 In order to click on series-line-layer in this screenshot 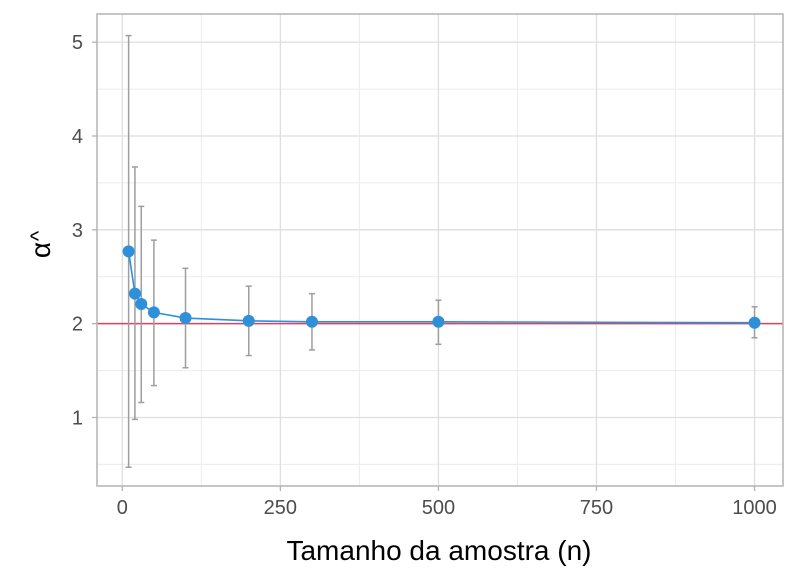, I will do `click(441, 287)`.